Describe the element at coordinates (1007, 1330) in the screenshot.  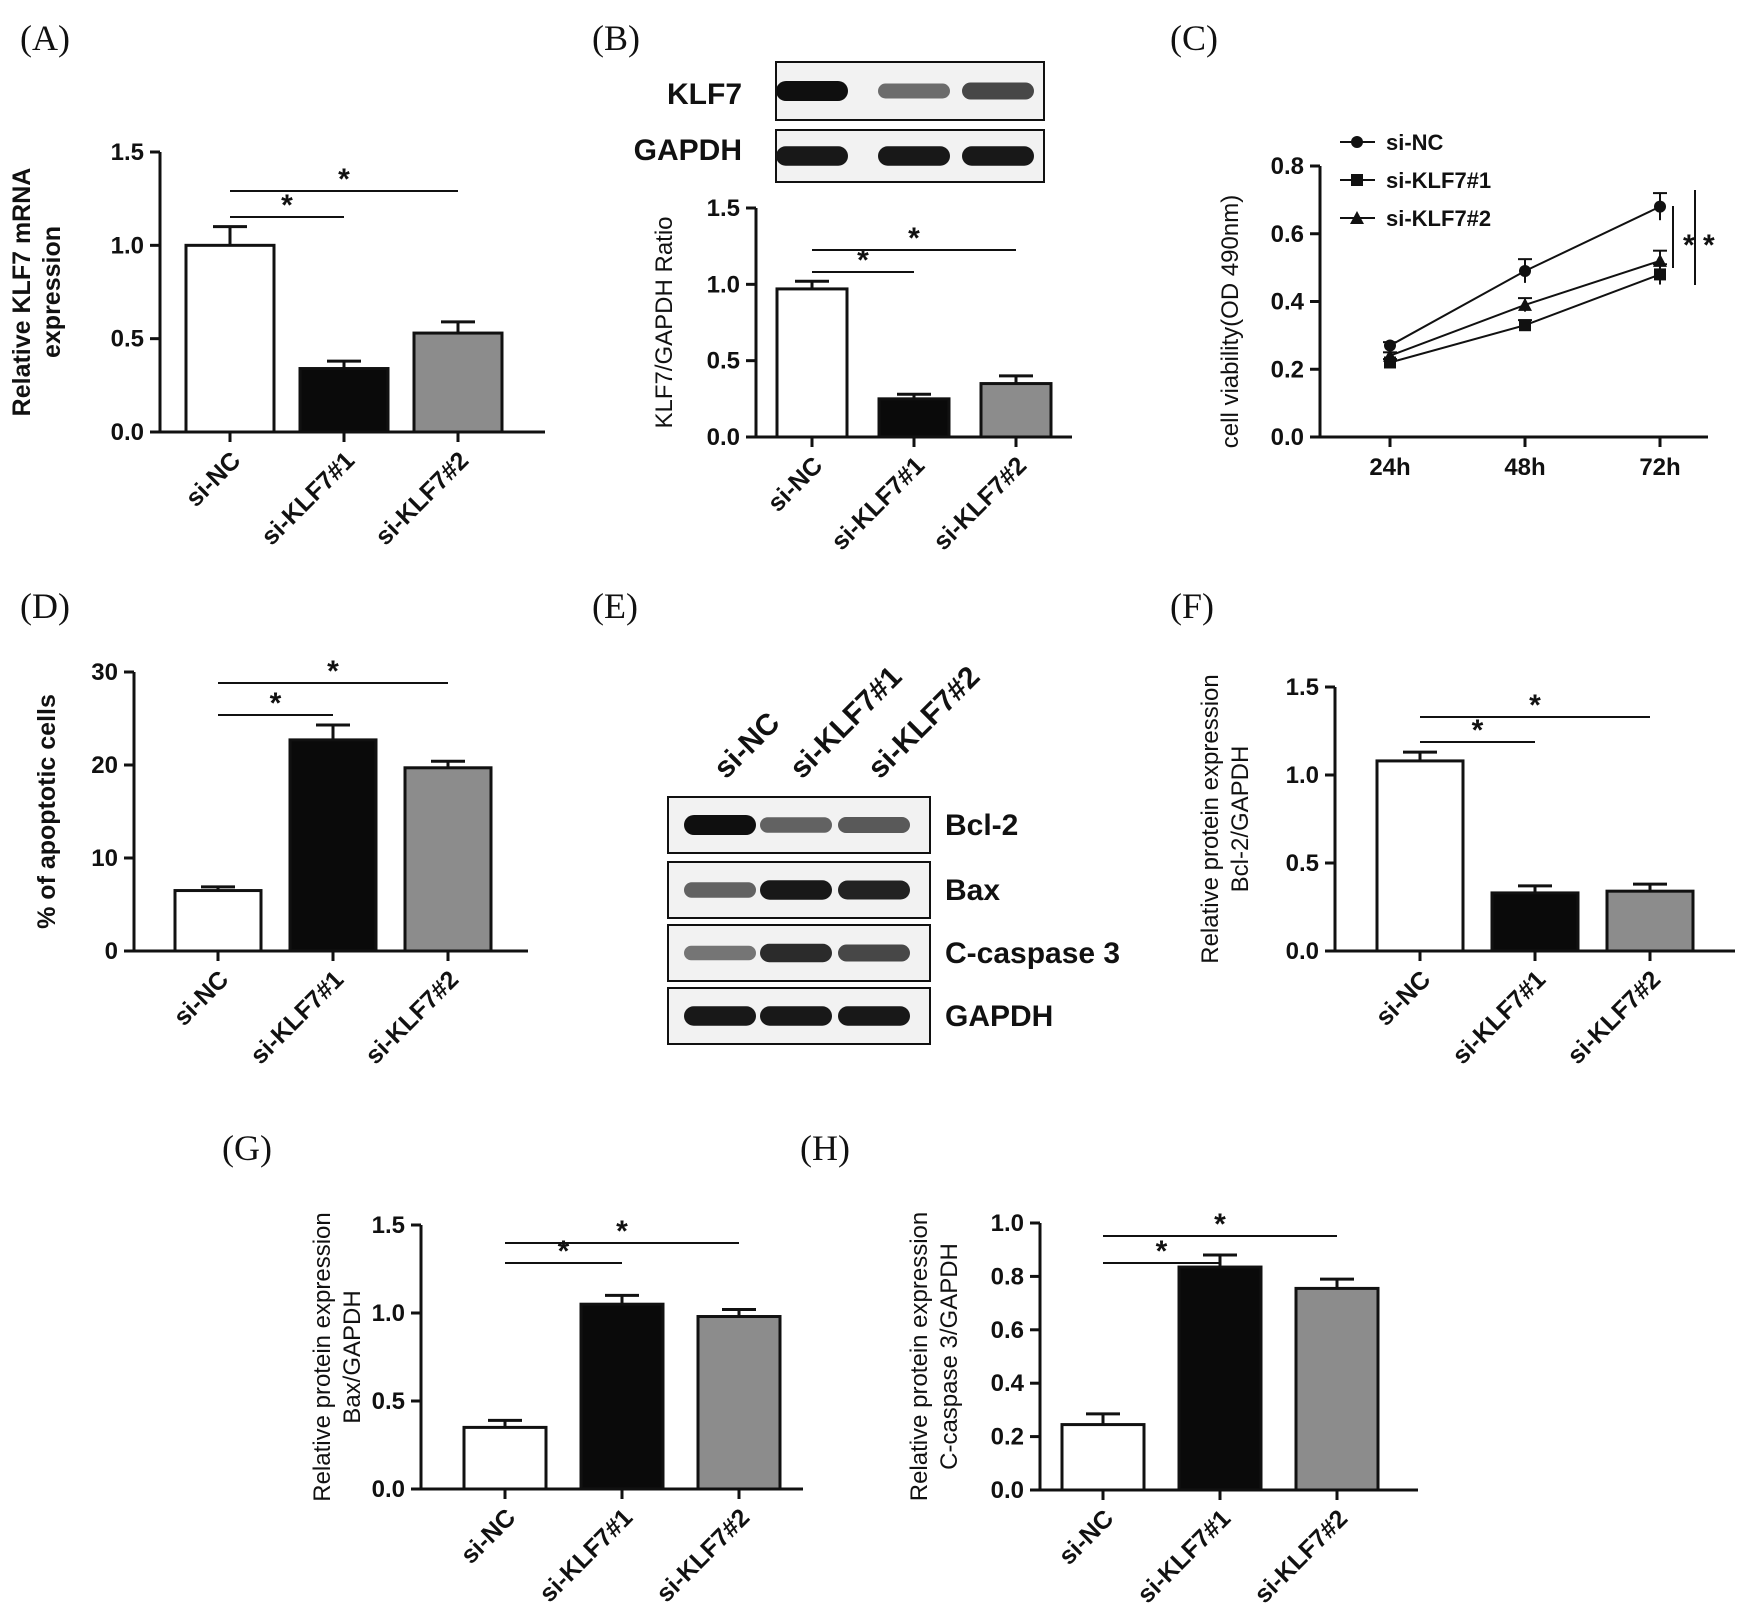
I see `y-tick-label: 0.6` at that location.